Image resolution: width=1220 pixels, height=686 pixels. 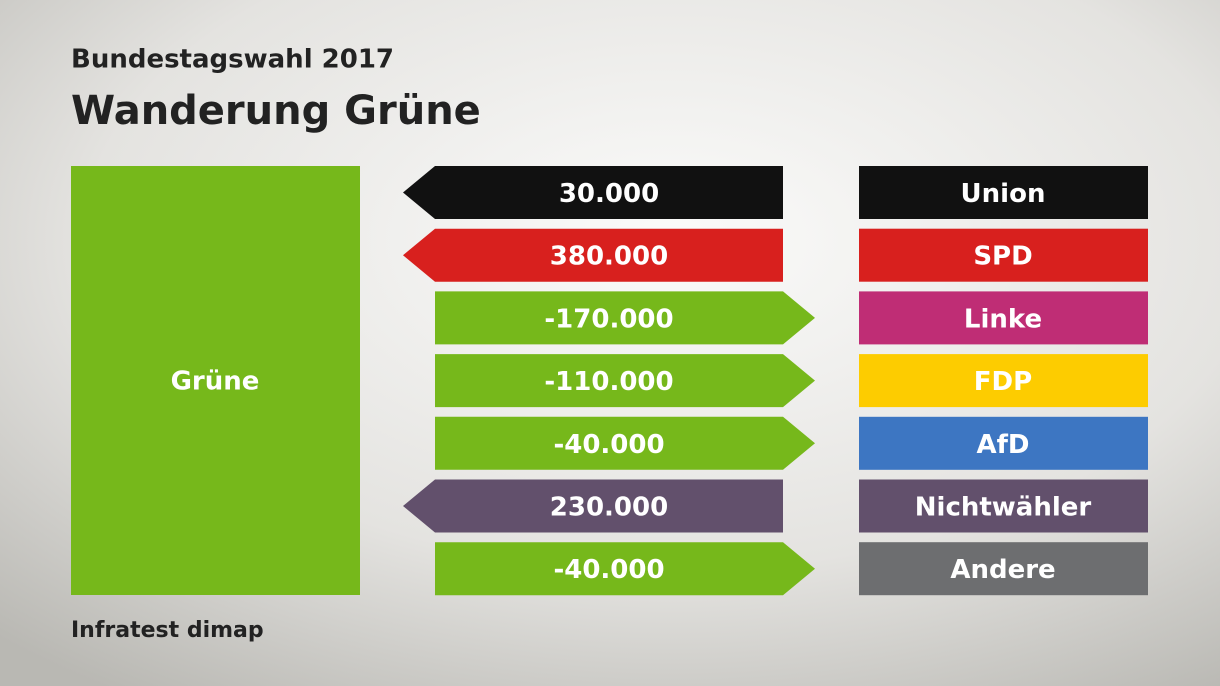 I want to click on flow-value: 30.000, so click(x=609, y=194).